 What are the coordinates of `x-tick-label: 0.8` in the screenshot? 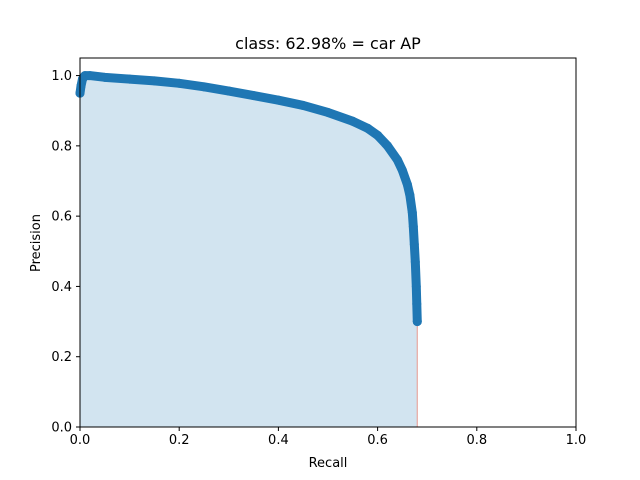 It's located at (476, 440).